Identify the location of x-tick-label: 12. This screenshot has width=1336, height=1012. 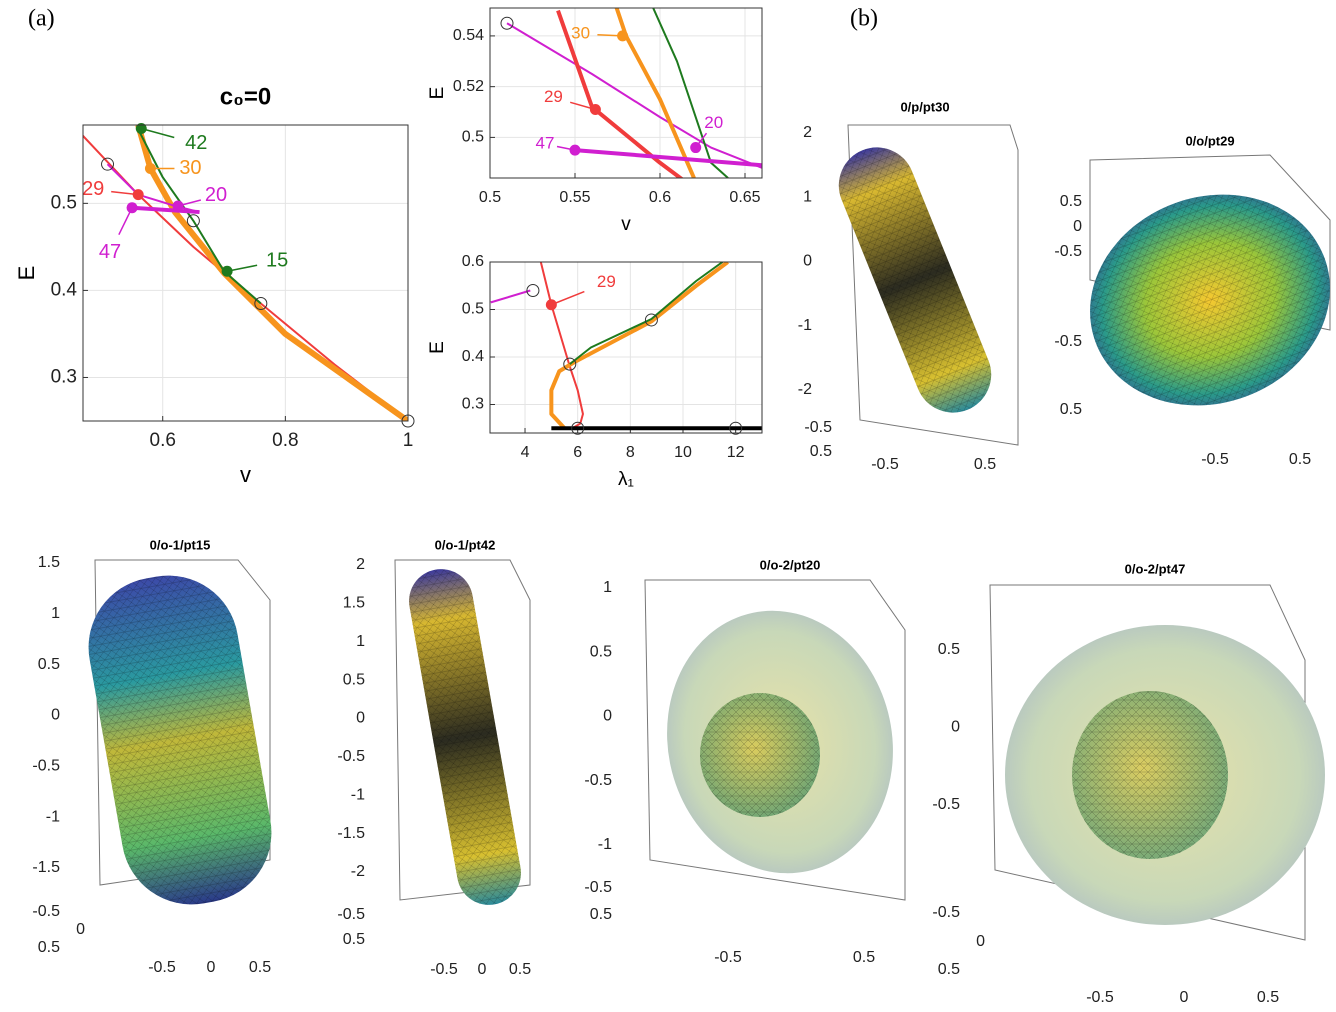
(736, 452).